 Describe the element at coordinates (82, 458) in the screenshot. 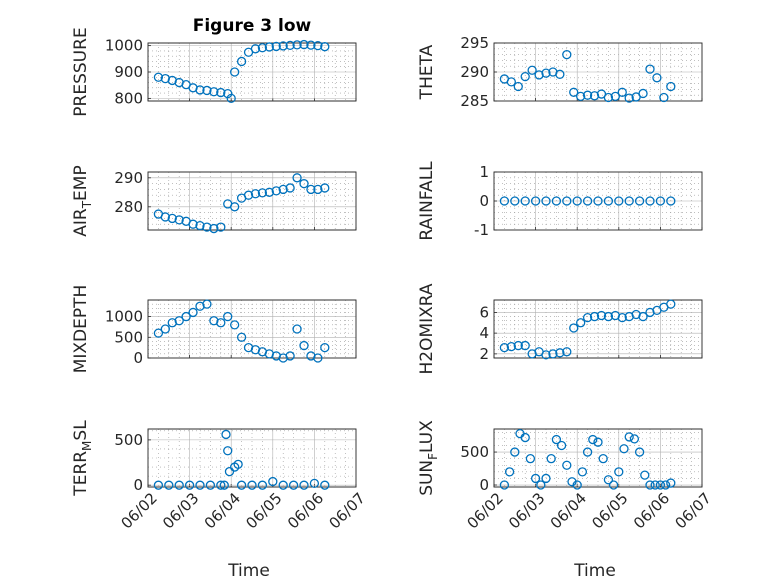

I see `y-axis-label: TERRMSL` at that location.